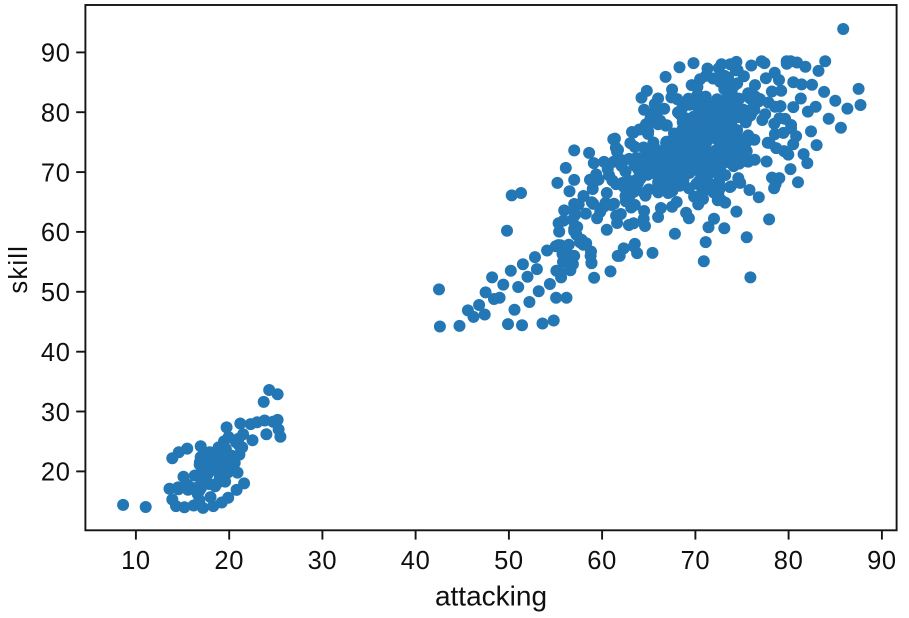  I want to click on svg-text: attacking, so click(491, 596).